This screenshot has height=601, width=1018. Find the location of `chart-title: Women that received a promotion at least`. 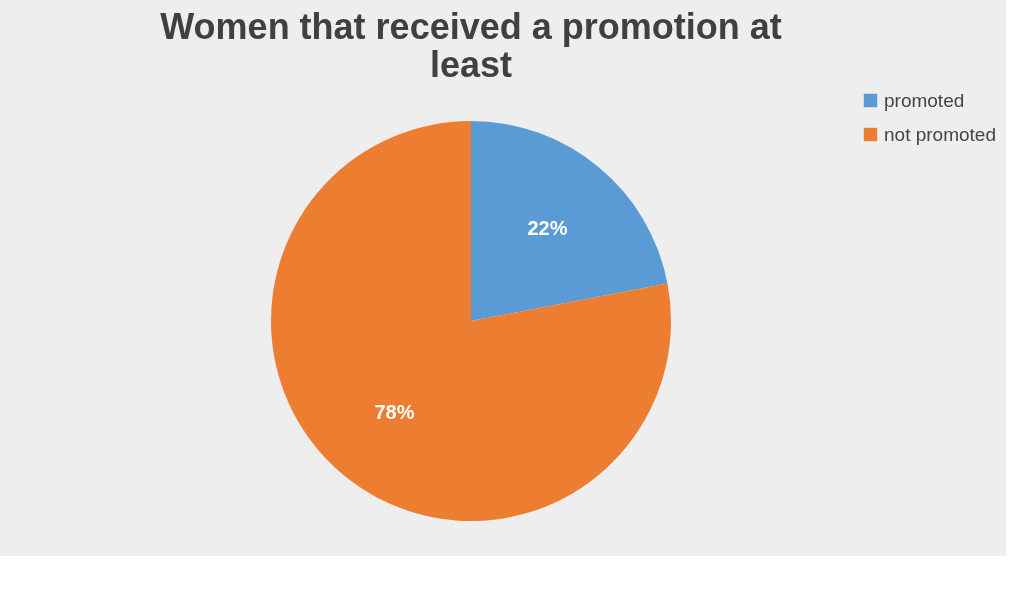

chart-title: Women that received a promotion at least is located at coordinates (471, 45).